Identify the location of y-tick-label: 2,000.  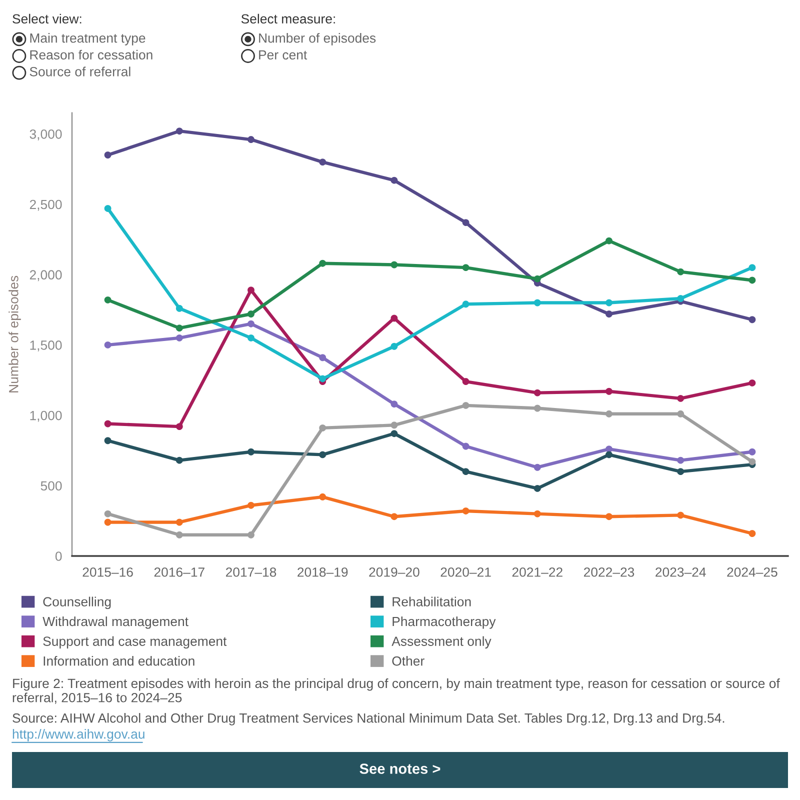
(46, 276).